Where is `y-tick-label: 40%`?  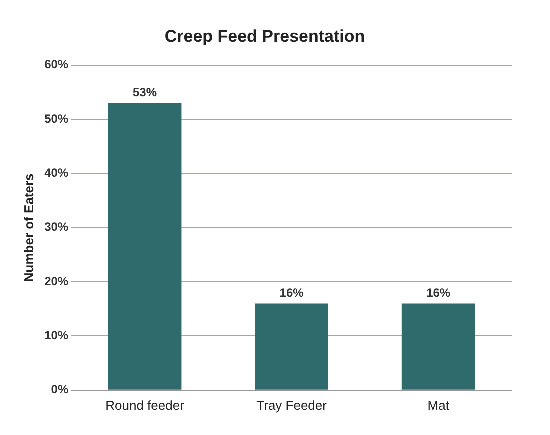
y-tick-label: 40% is located at coordinates (56, 173).